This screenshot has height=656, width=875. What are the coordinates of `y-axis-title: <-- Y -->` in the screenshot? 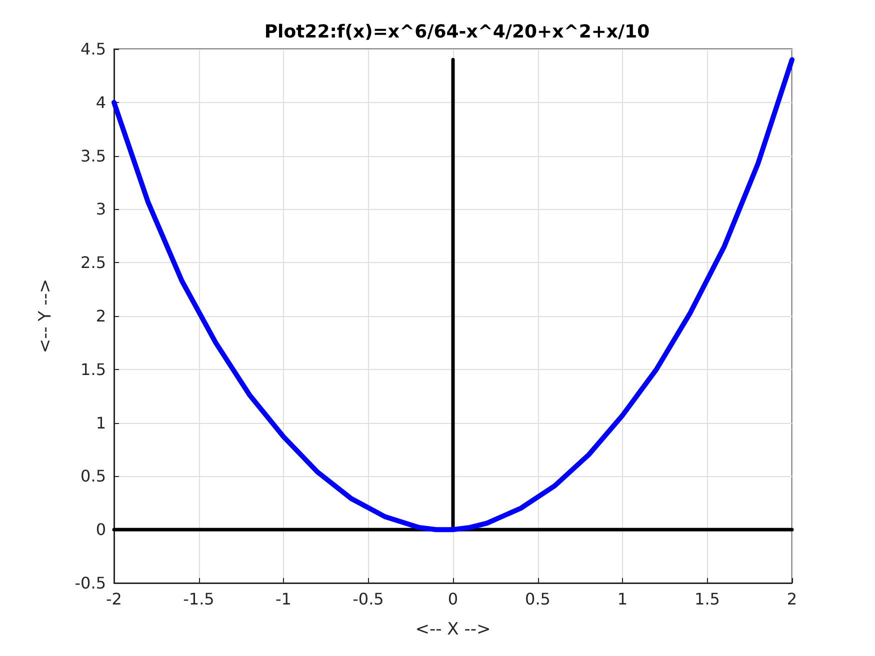 It's located at (46, 316).